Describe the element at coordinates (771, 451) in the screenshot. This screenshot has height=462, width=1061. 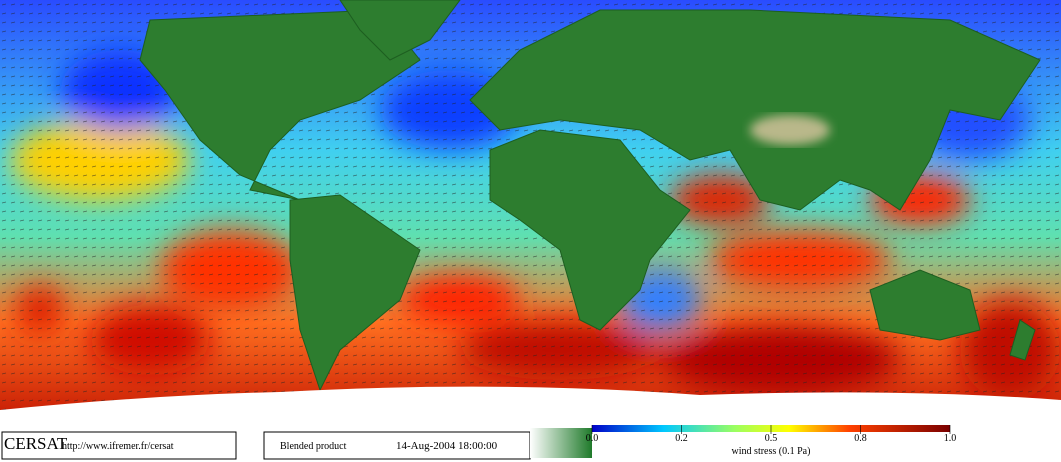
I see `colorbar-label: wind stress (0.1 Pa)` at that location.